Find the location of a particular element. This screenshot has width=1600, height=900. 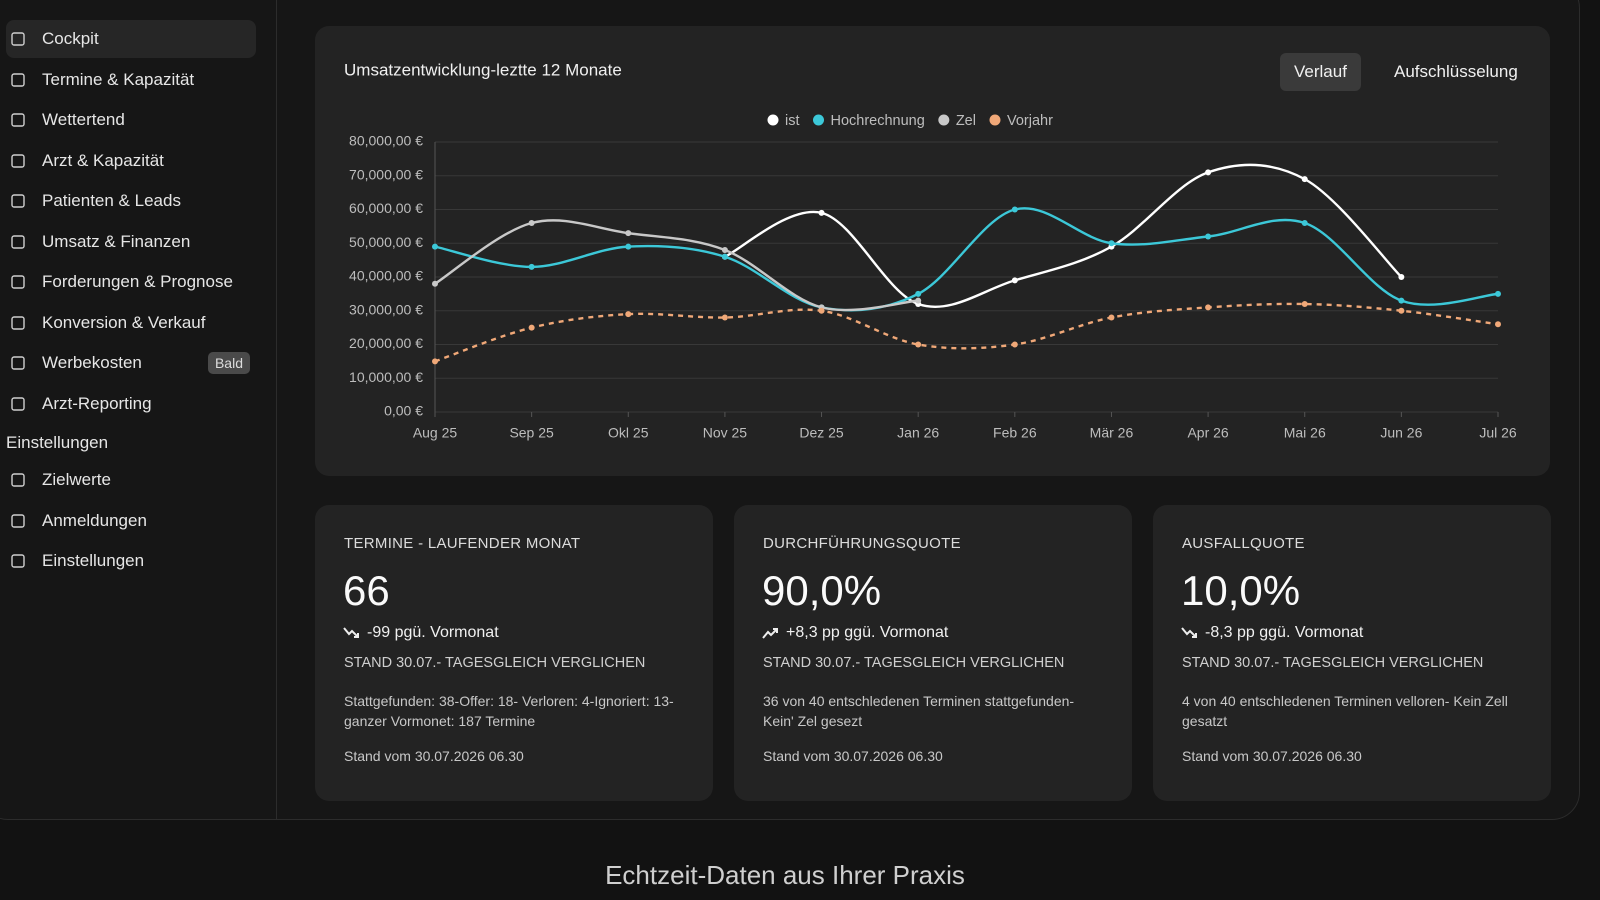

card-change: +8,3 pp ggü. Vormonat is located at coordinates (855, 633).